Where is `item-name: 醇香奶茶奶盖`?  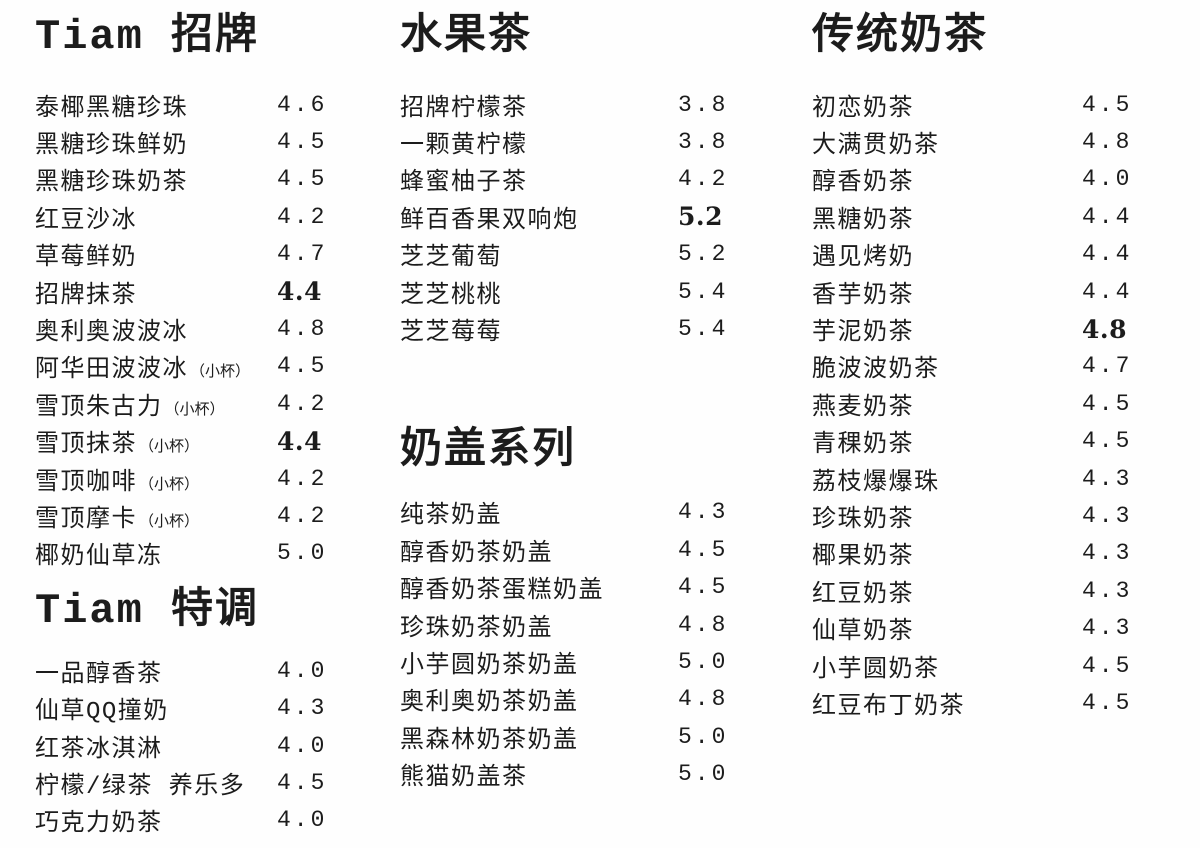
item-name: 醇香奶茶奶盖 is located at coordinates (476, 550).